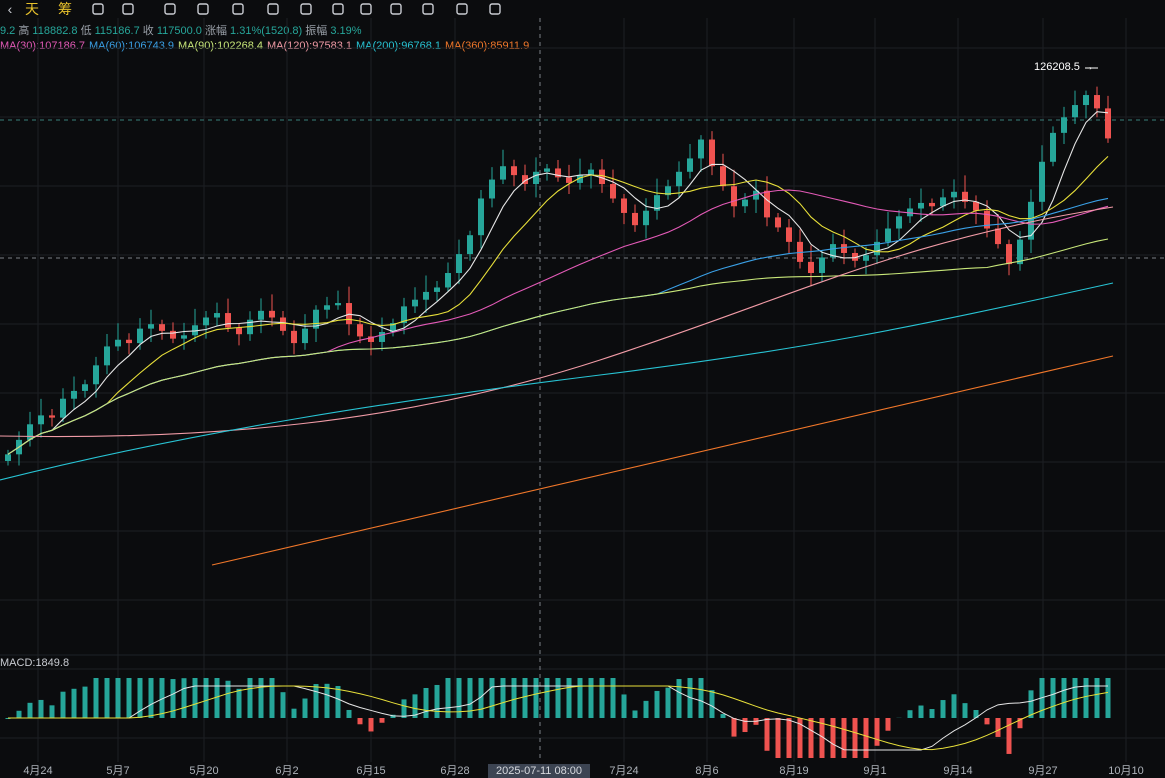 Image resolution: width=1165 pixels, height=778 pixels. I want to click on x-tick-label: 6月15, so click(370, 770).